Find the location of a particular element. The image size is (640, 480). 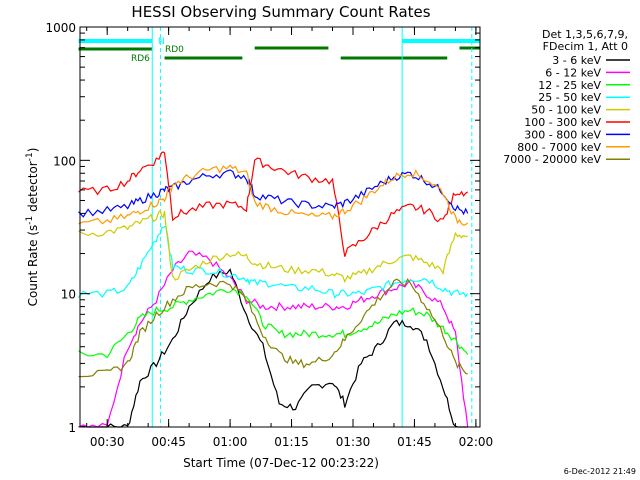

y-axis-label: Count Rate (s-1 detector-1) is located at coordinates (32, 227).